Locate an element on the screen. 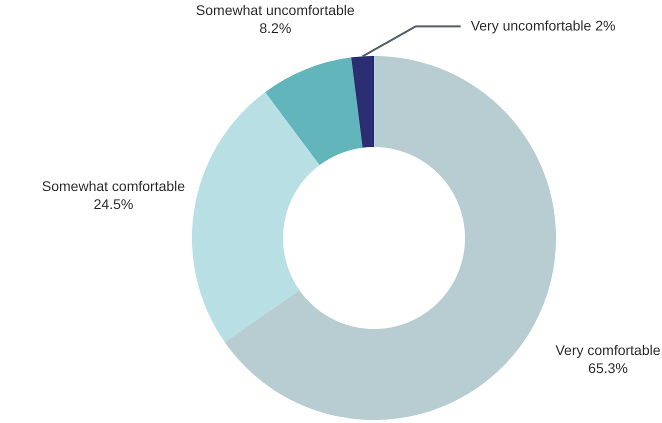 The image size is (662, 423). data-label: 8.2% is located at coordinates (275, 28).